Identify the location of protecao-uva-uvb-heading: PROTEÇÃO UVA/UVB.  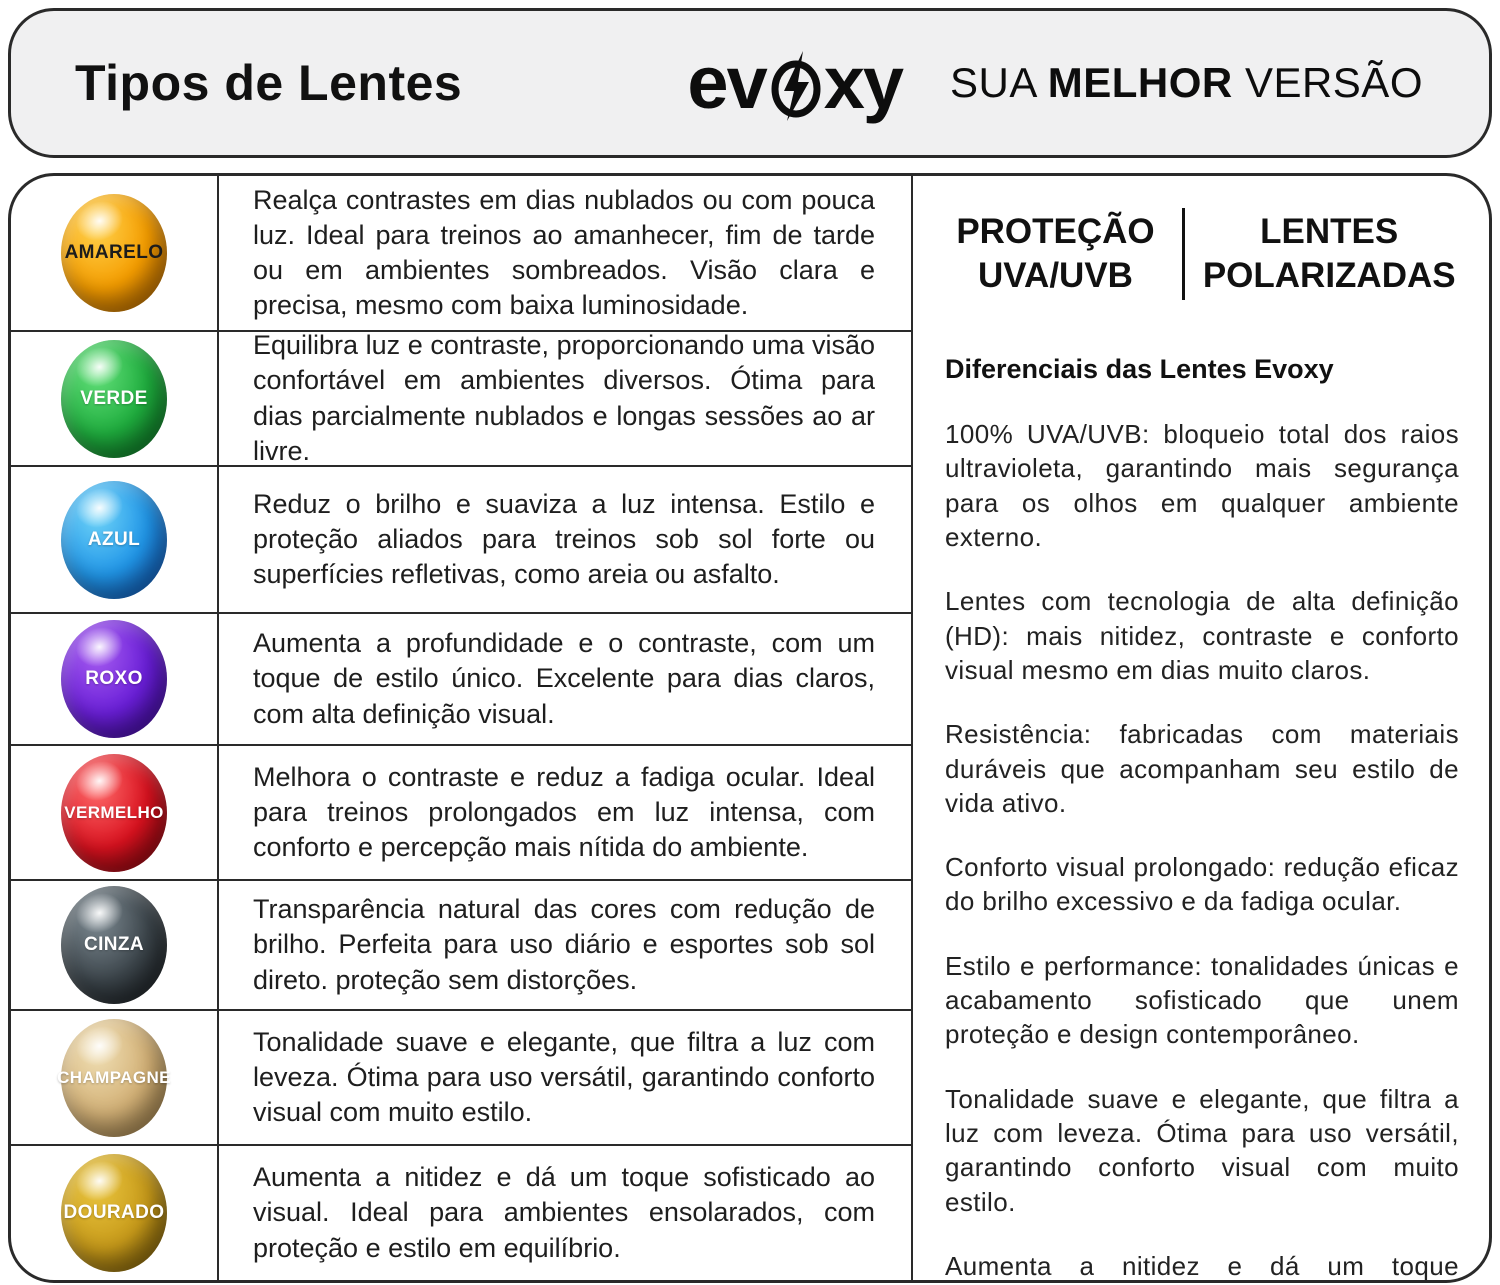
(1055, 253).